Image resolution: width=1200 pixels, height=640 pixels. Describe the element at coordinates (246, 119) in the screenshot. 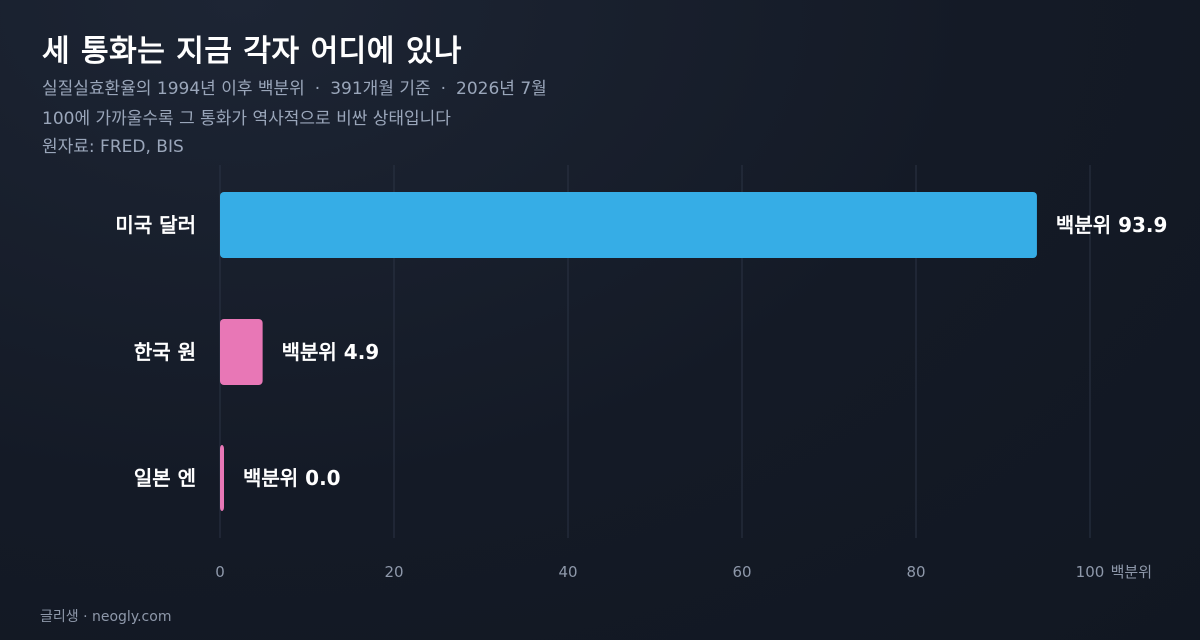

I see `subtitle-line-2: 100에 가까울수록 그 통화가 역사적으로 비싼 상태입니다` at that location.